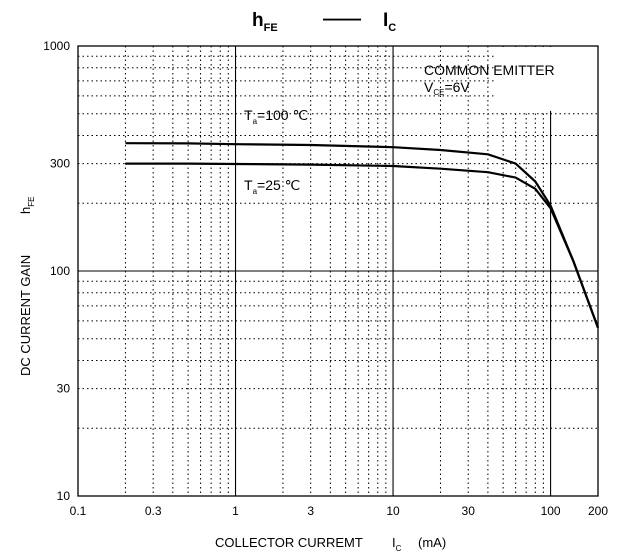 This screenshot has width=624, height=558. I want to click on x-axis-label: COLLECTOR CURREMT IC (mA), so click(330, 544).